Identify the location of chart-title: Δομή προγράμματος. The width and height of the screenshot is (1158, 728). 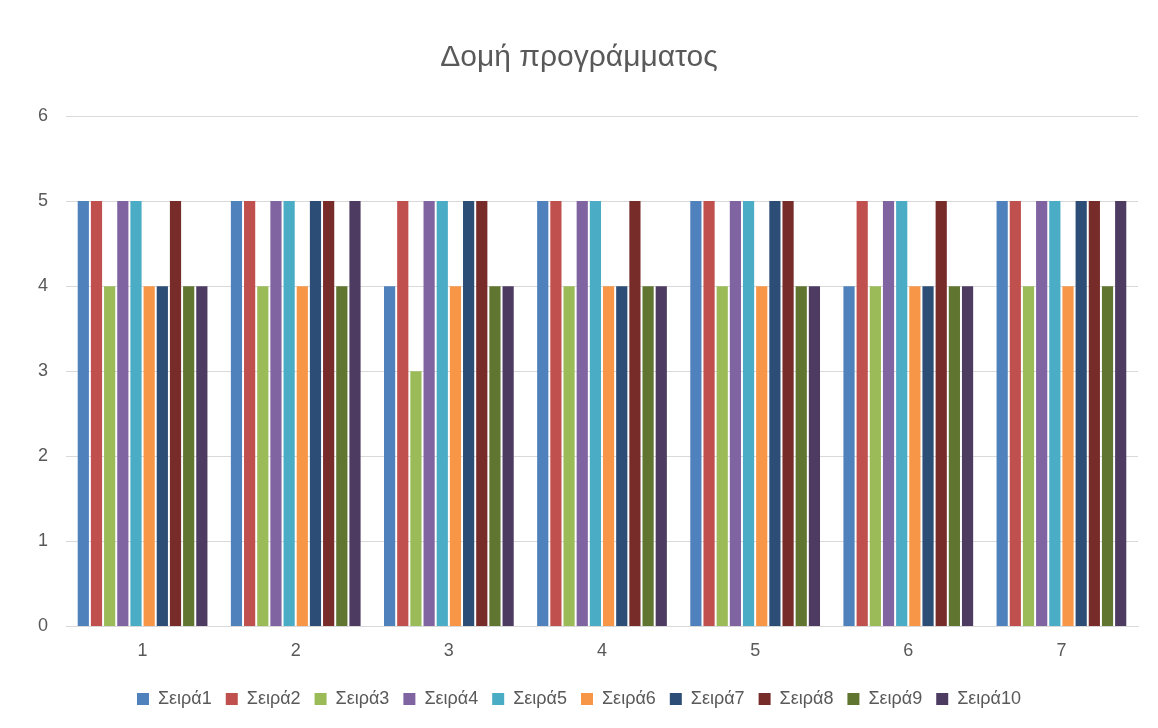
(579, 56).